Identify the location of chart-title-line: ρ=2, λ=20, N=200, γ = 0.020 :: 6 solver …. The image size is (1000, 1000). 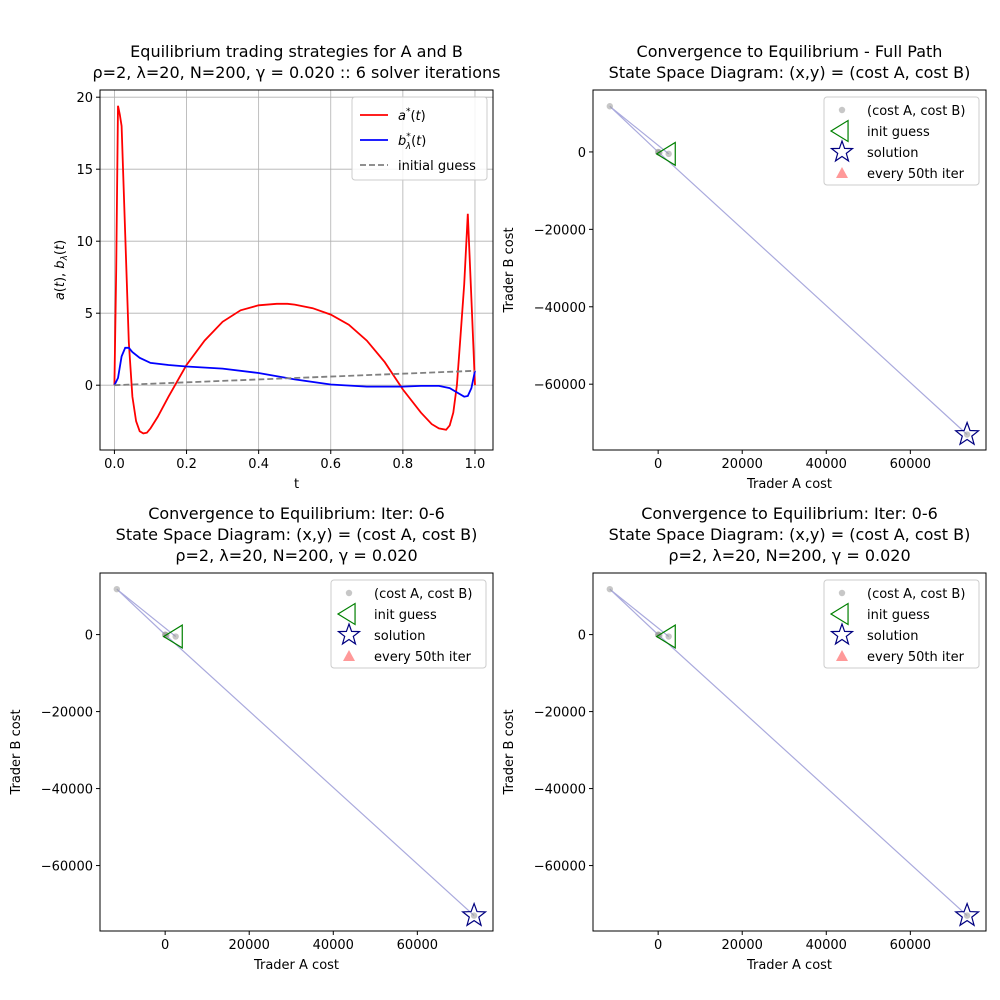
(297, 72).